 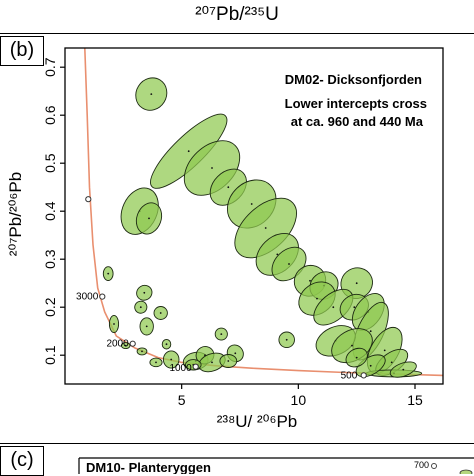 I want to click on panel-divider-top, so click(x=237, y=33).